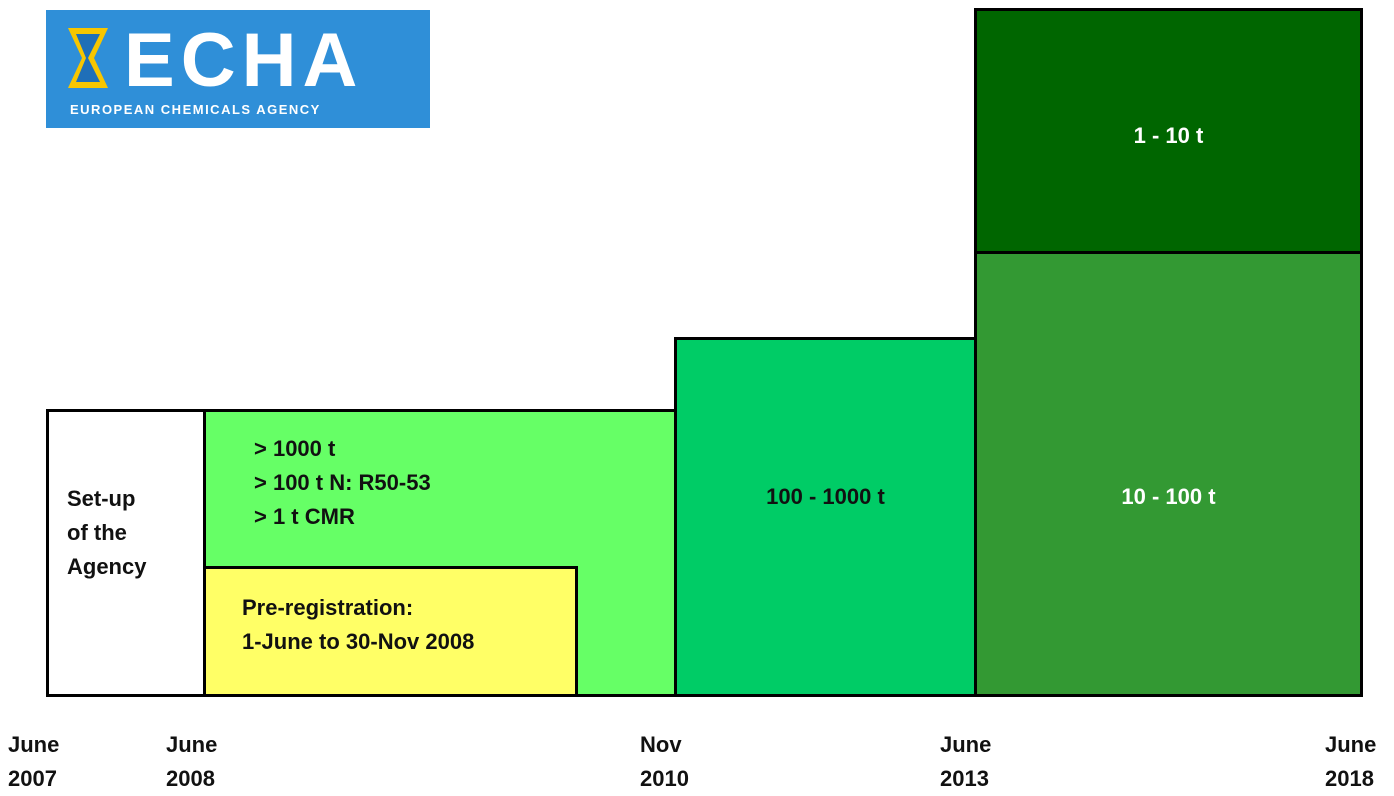 This screenshot has width=1394, height=796. I want to click on box-text: 1 - 10 t, so click(1168, 135).